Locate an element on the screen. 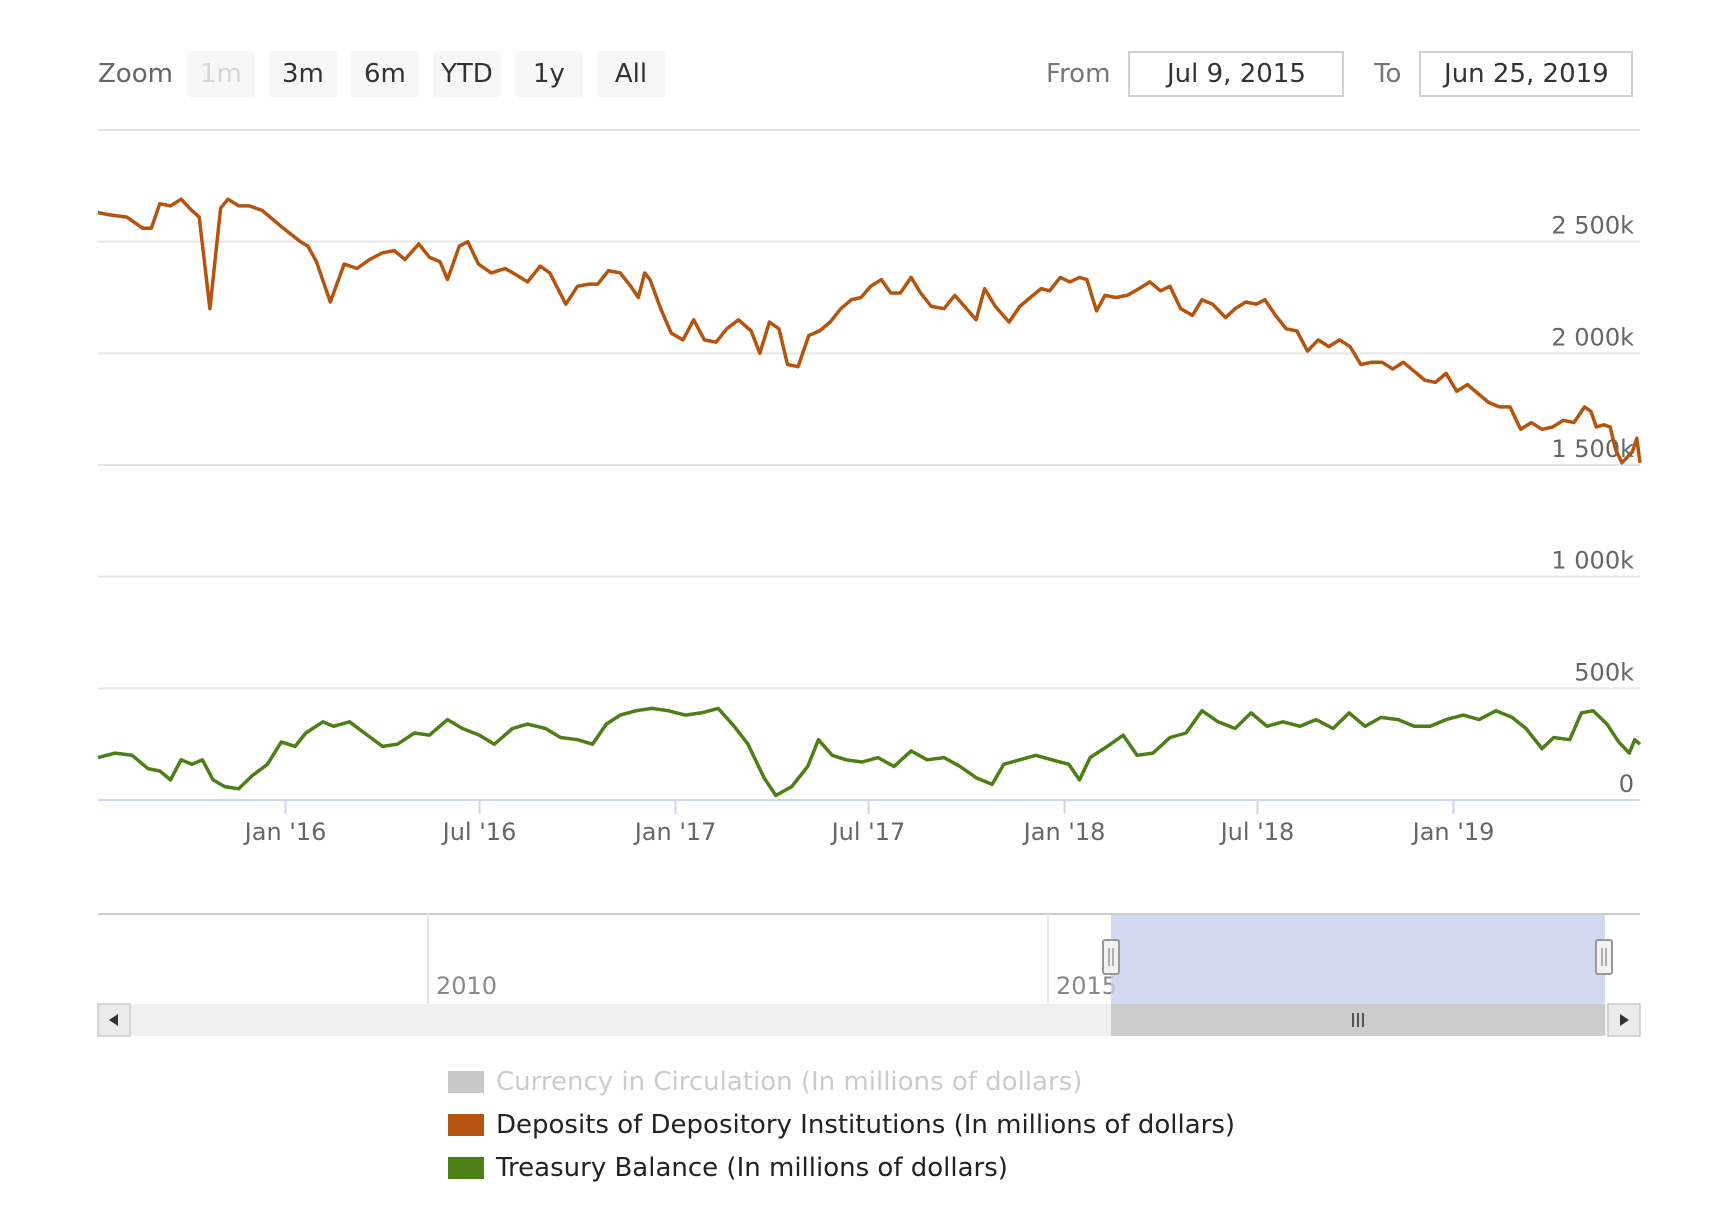 This screenshot has width=1730, height=1207. zoom-bar: Zoom 1m 3m 6m YTD 1y All is located at coordinates (388, 74).